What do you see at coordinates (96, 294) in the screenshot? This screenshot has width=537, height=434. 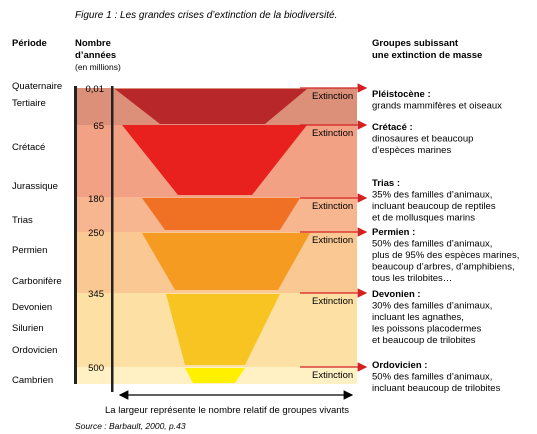 I see `years: 345` at bounding box center [96, 294].